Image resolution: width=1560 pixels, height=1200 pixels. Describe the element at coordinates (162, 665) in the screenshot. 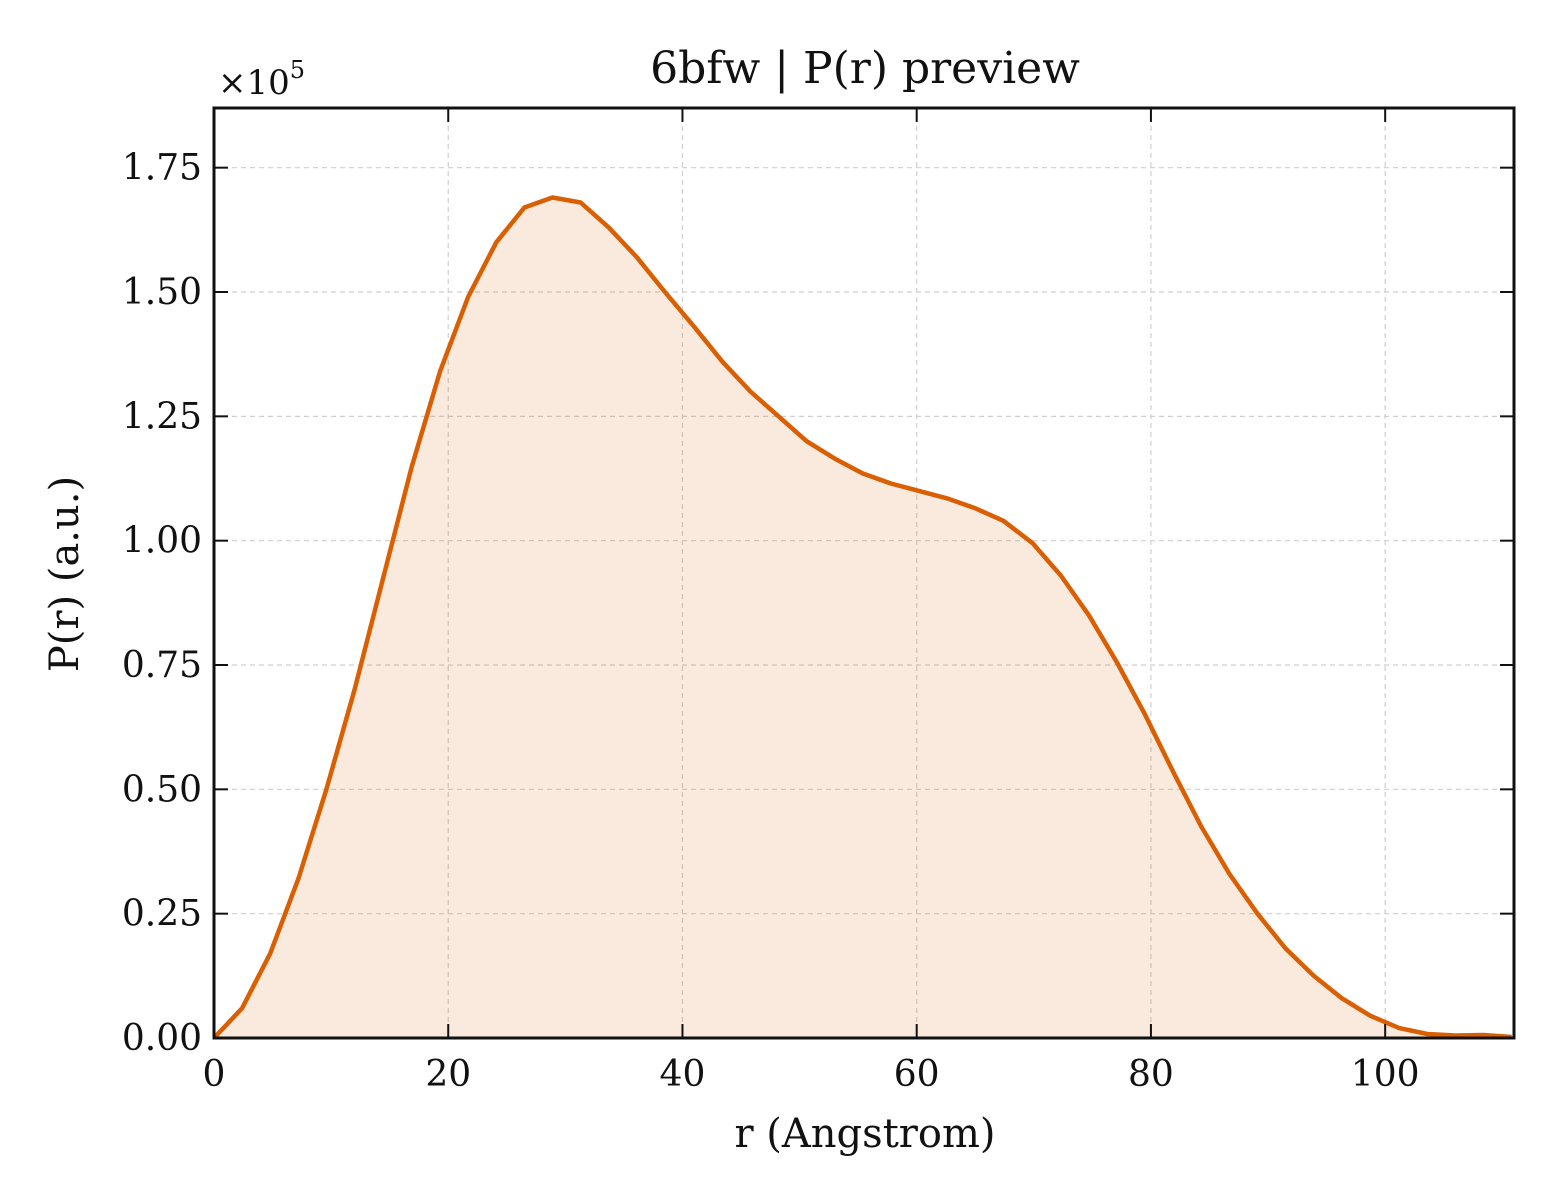

I see `y-tick-label: 0.75` at that location.